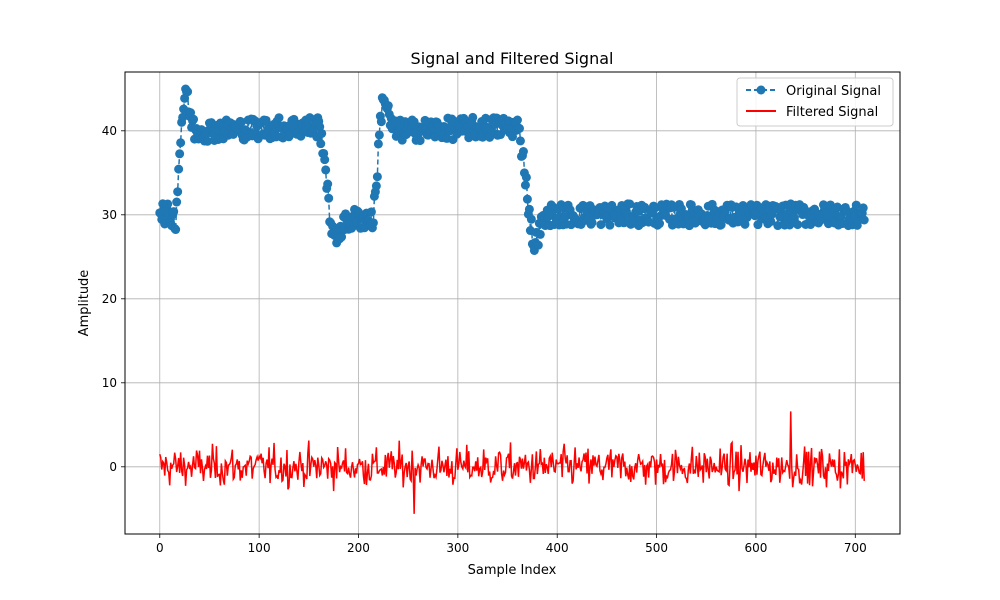 This screenshot has width=1000, height=600. I want to click on y-tick-label: 10, so click(109, 383).